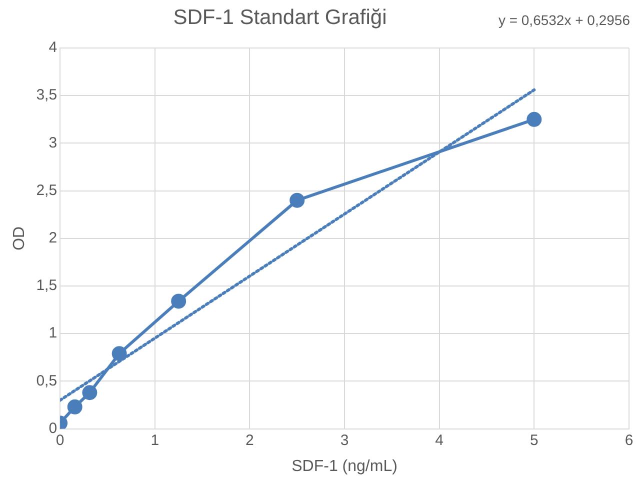 The height and width of the screenshot is (484, 638). I want to click on y-tick-label: 2, so click(53, 238).